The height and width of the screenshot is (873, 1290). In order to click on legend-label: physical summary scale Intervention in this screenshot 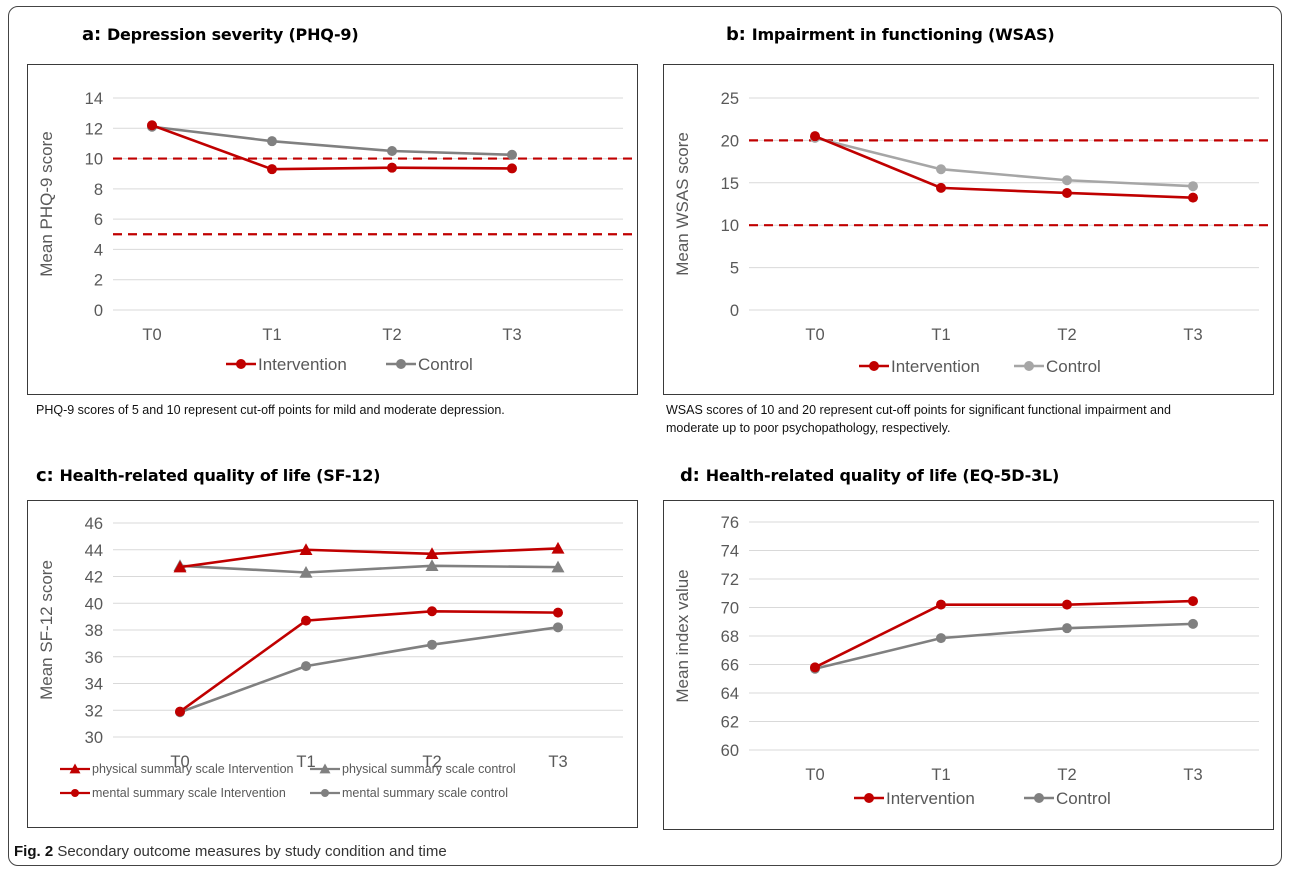, I will do `click(193, 769)`.